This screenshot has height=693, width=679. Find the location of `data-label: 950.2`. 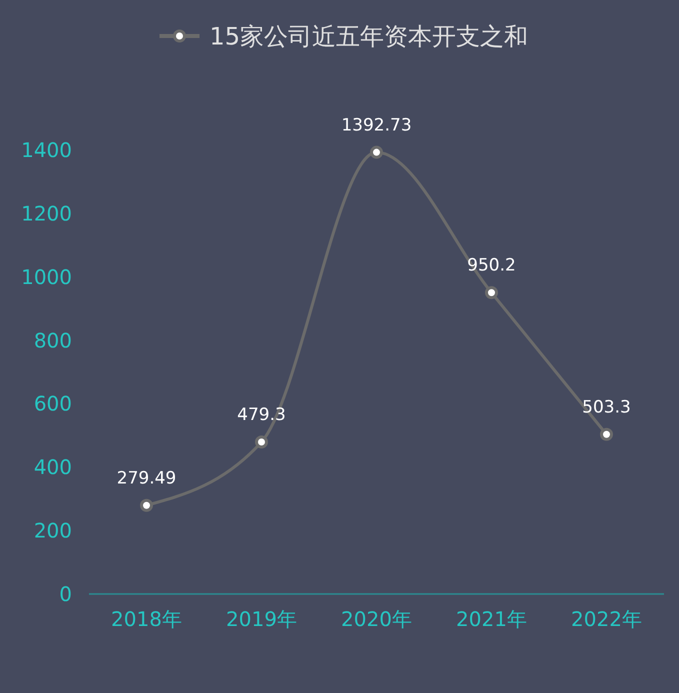

data-label: 950.2 is located at coordinates (491, 266).